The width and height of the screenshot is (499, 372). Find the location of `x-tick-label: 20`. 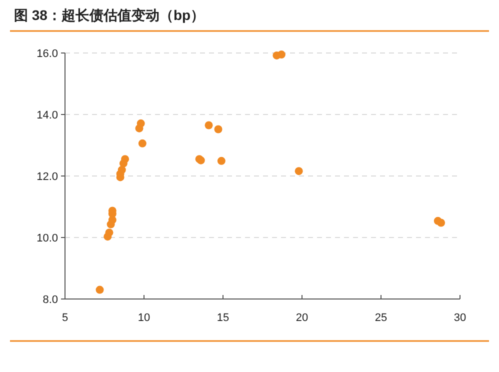

x-tick-label: 20 is located at coordinates (302, 318).